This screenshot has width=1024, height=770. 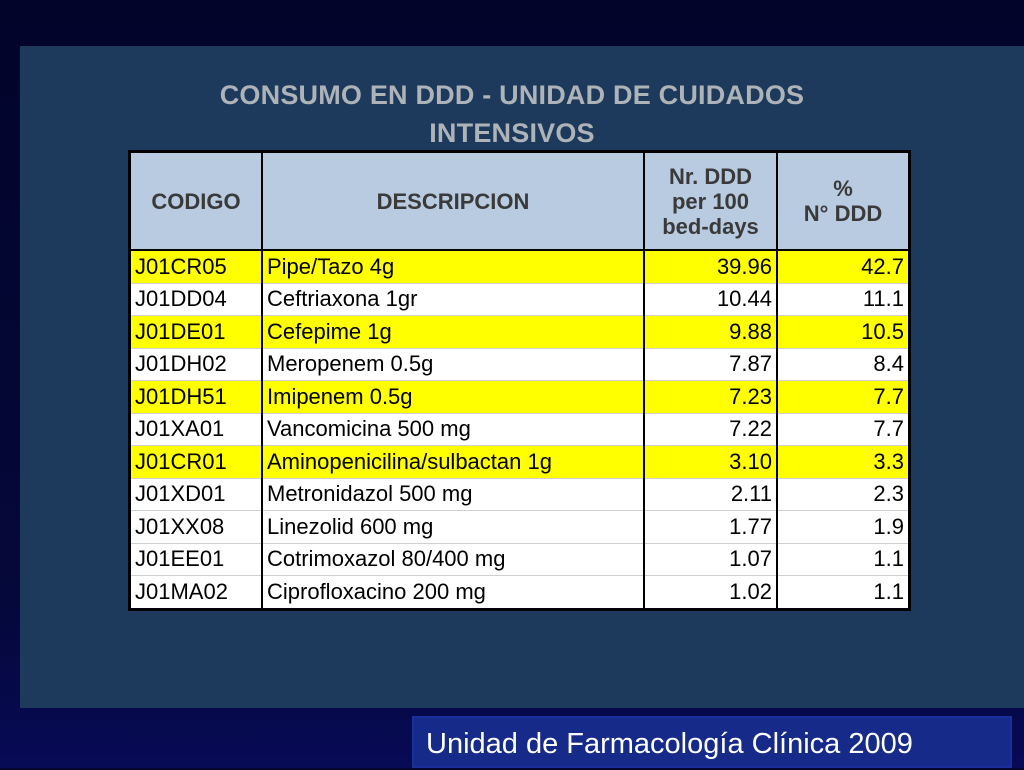 What do you see at coordinates (843, 267) in the screenshot?
I see `cell-pct: 42.7` at bounding box center [843, 267].